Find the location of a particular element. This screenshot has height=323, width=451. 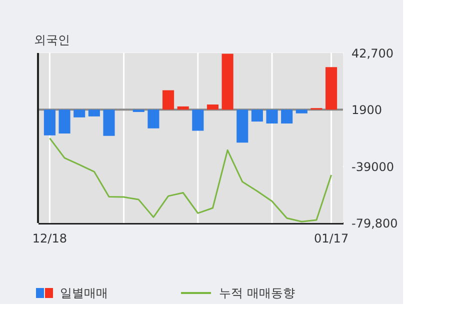

y-tick-label: 1900 is located at coordinates (367, 110).